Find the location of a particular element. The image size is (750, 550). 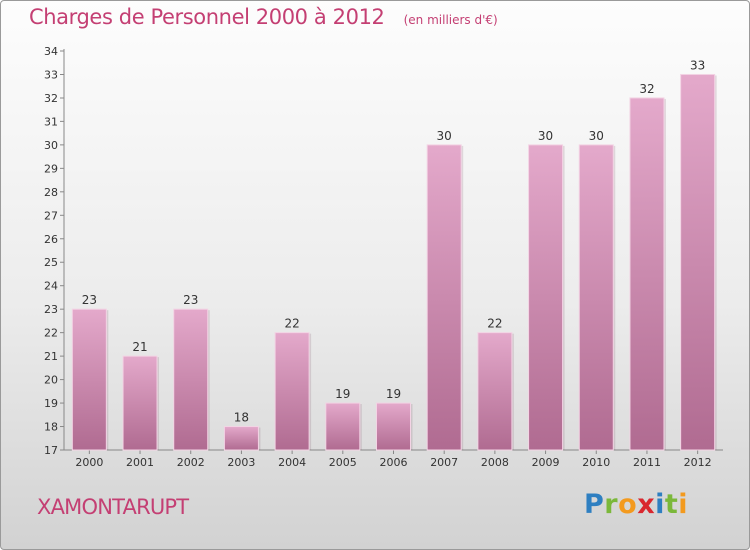

y-tick-label: 31 is located at coordinates (51, 121).